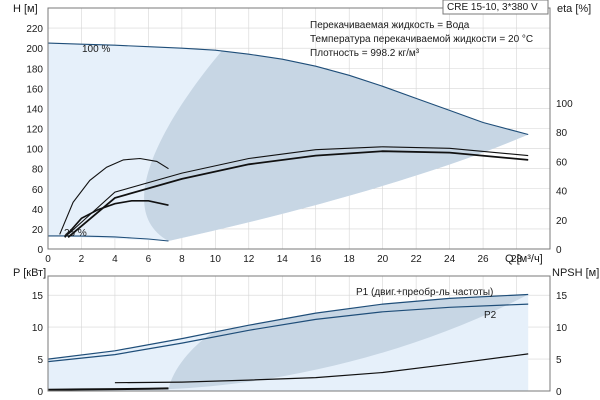 This screenshot has width=600, height=400. Describe the element at coordinates (48, 259) in the screenshot. I see `flow-tick-label: 0` at that location.